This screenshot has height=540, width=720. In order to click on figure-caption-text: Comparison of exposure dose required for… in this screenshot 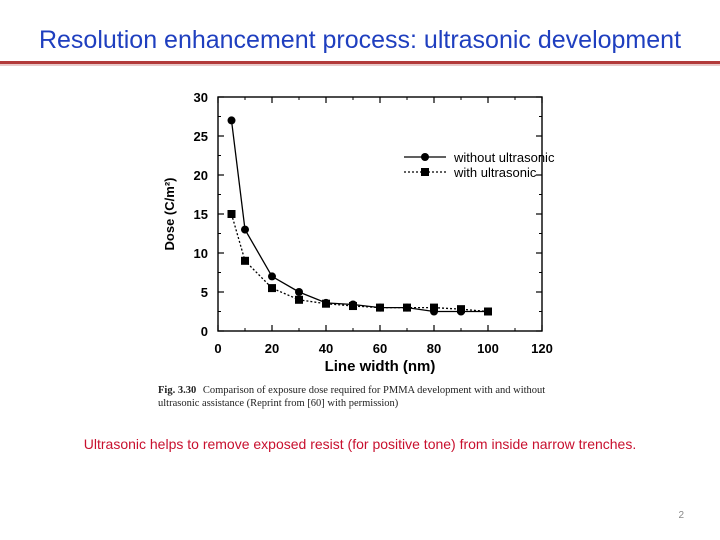, I will do `click(352, 397)`.